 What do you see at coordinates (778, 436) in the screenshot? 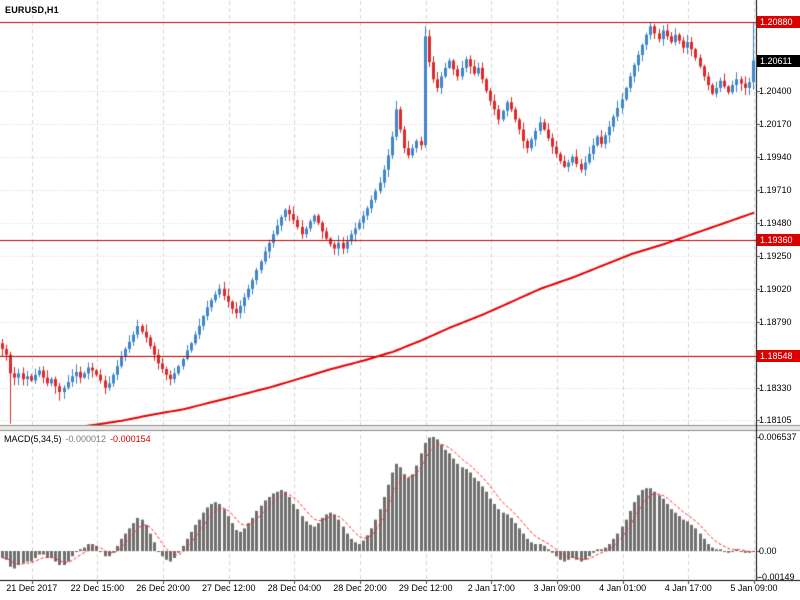
I see `macd-tick-label: 0.006537` at bounding box center [778, 436].